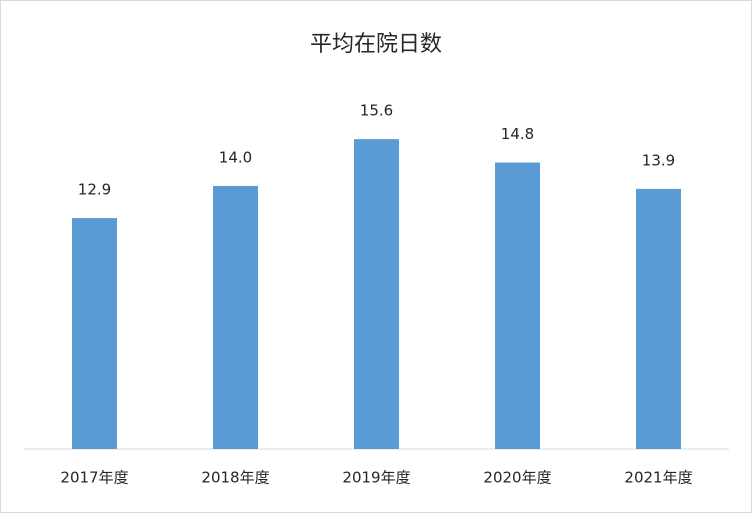 This screenshot has height=513, width=752. Describe the element at coordinates (376, 478) in the screenshot. I see `x-tick-label: 2019年度` at that location.